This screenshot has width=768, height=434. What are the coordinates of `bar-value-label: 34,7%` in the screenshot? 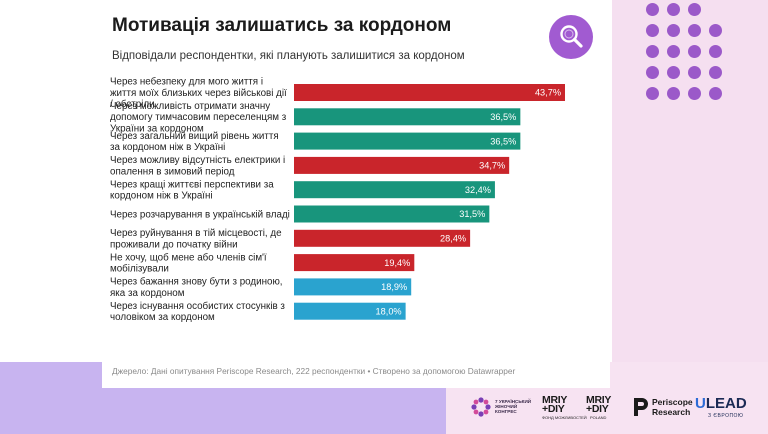 It's located at (492, 166).